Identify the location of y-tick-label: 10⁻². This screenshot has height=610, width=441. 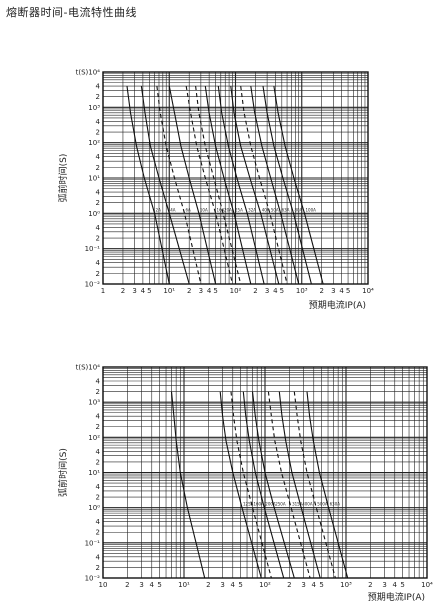
(93, 579).